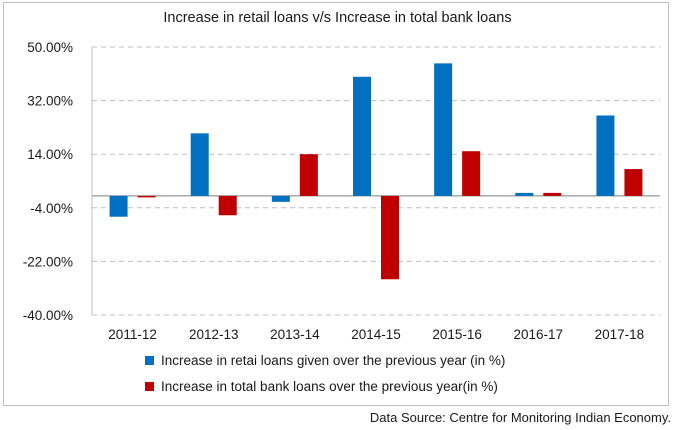 This screenshot has height=430, width=675. I want to click on legend-swatch-total, so click(149, 386).